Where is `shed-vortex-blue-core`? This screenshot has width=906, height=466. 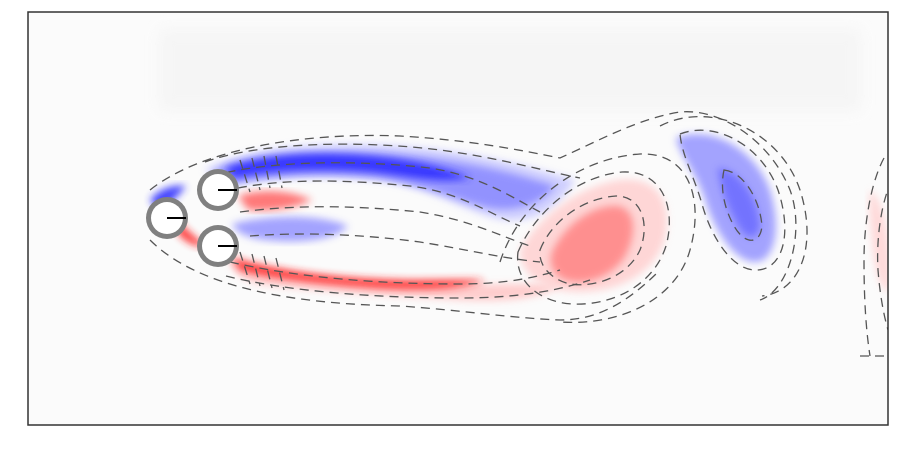
shed-vortex-blue-core is located at coordinates (739, 203).